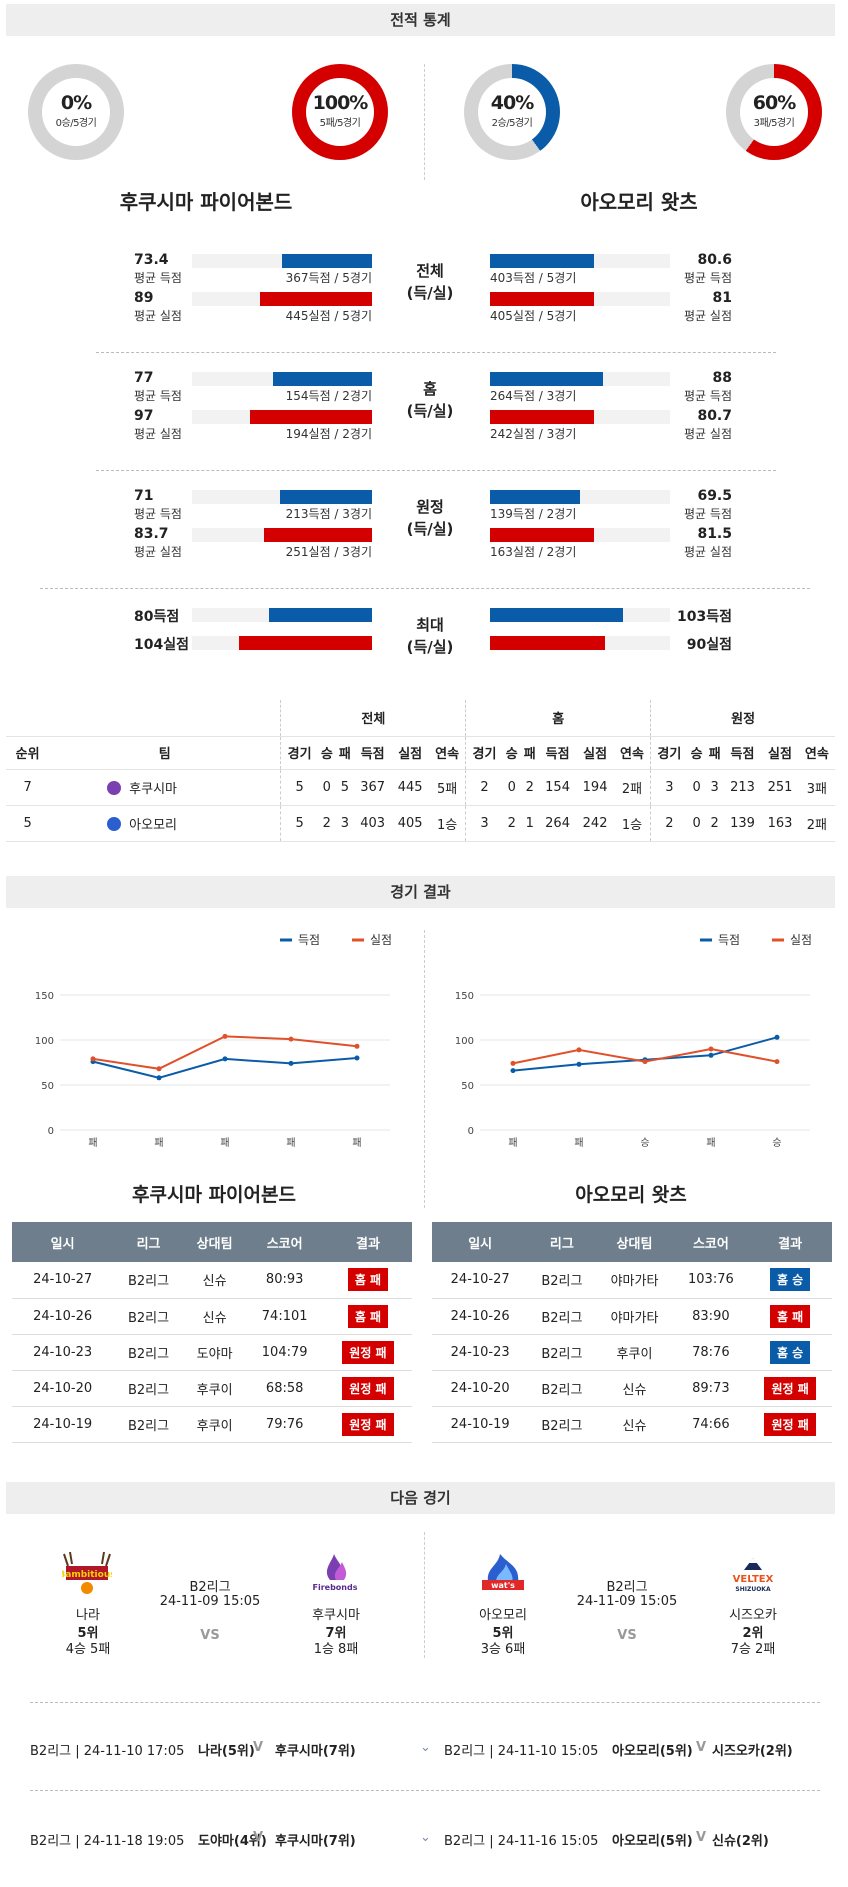 This screenshot has width=848, height=1887. Describe the element at coordinates (410, 823) in the screenshot. I see `table-cell: 405` at that location.